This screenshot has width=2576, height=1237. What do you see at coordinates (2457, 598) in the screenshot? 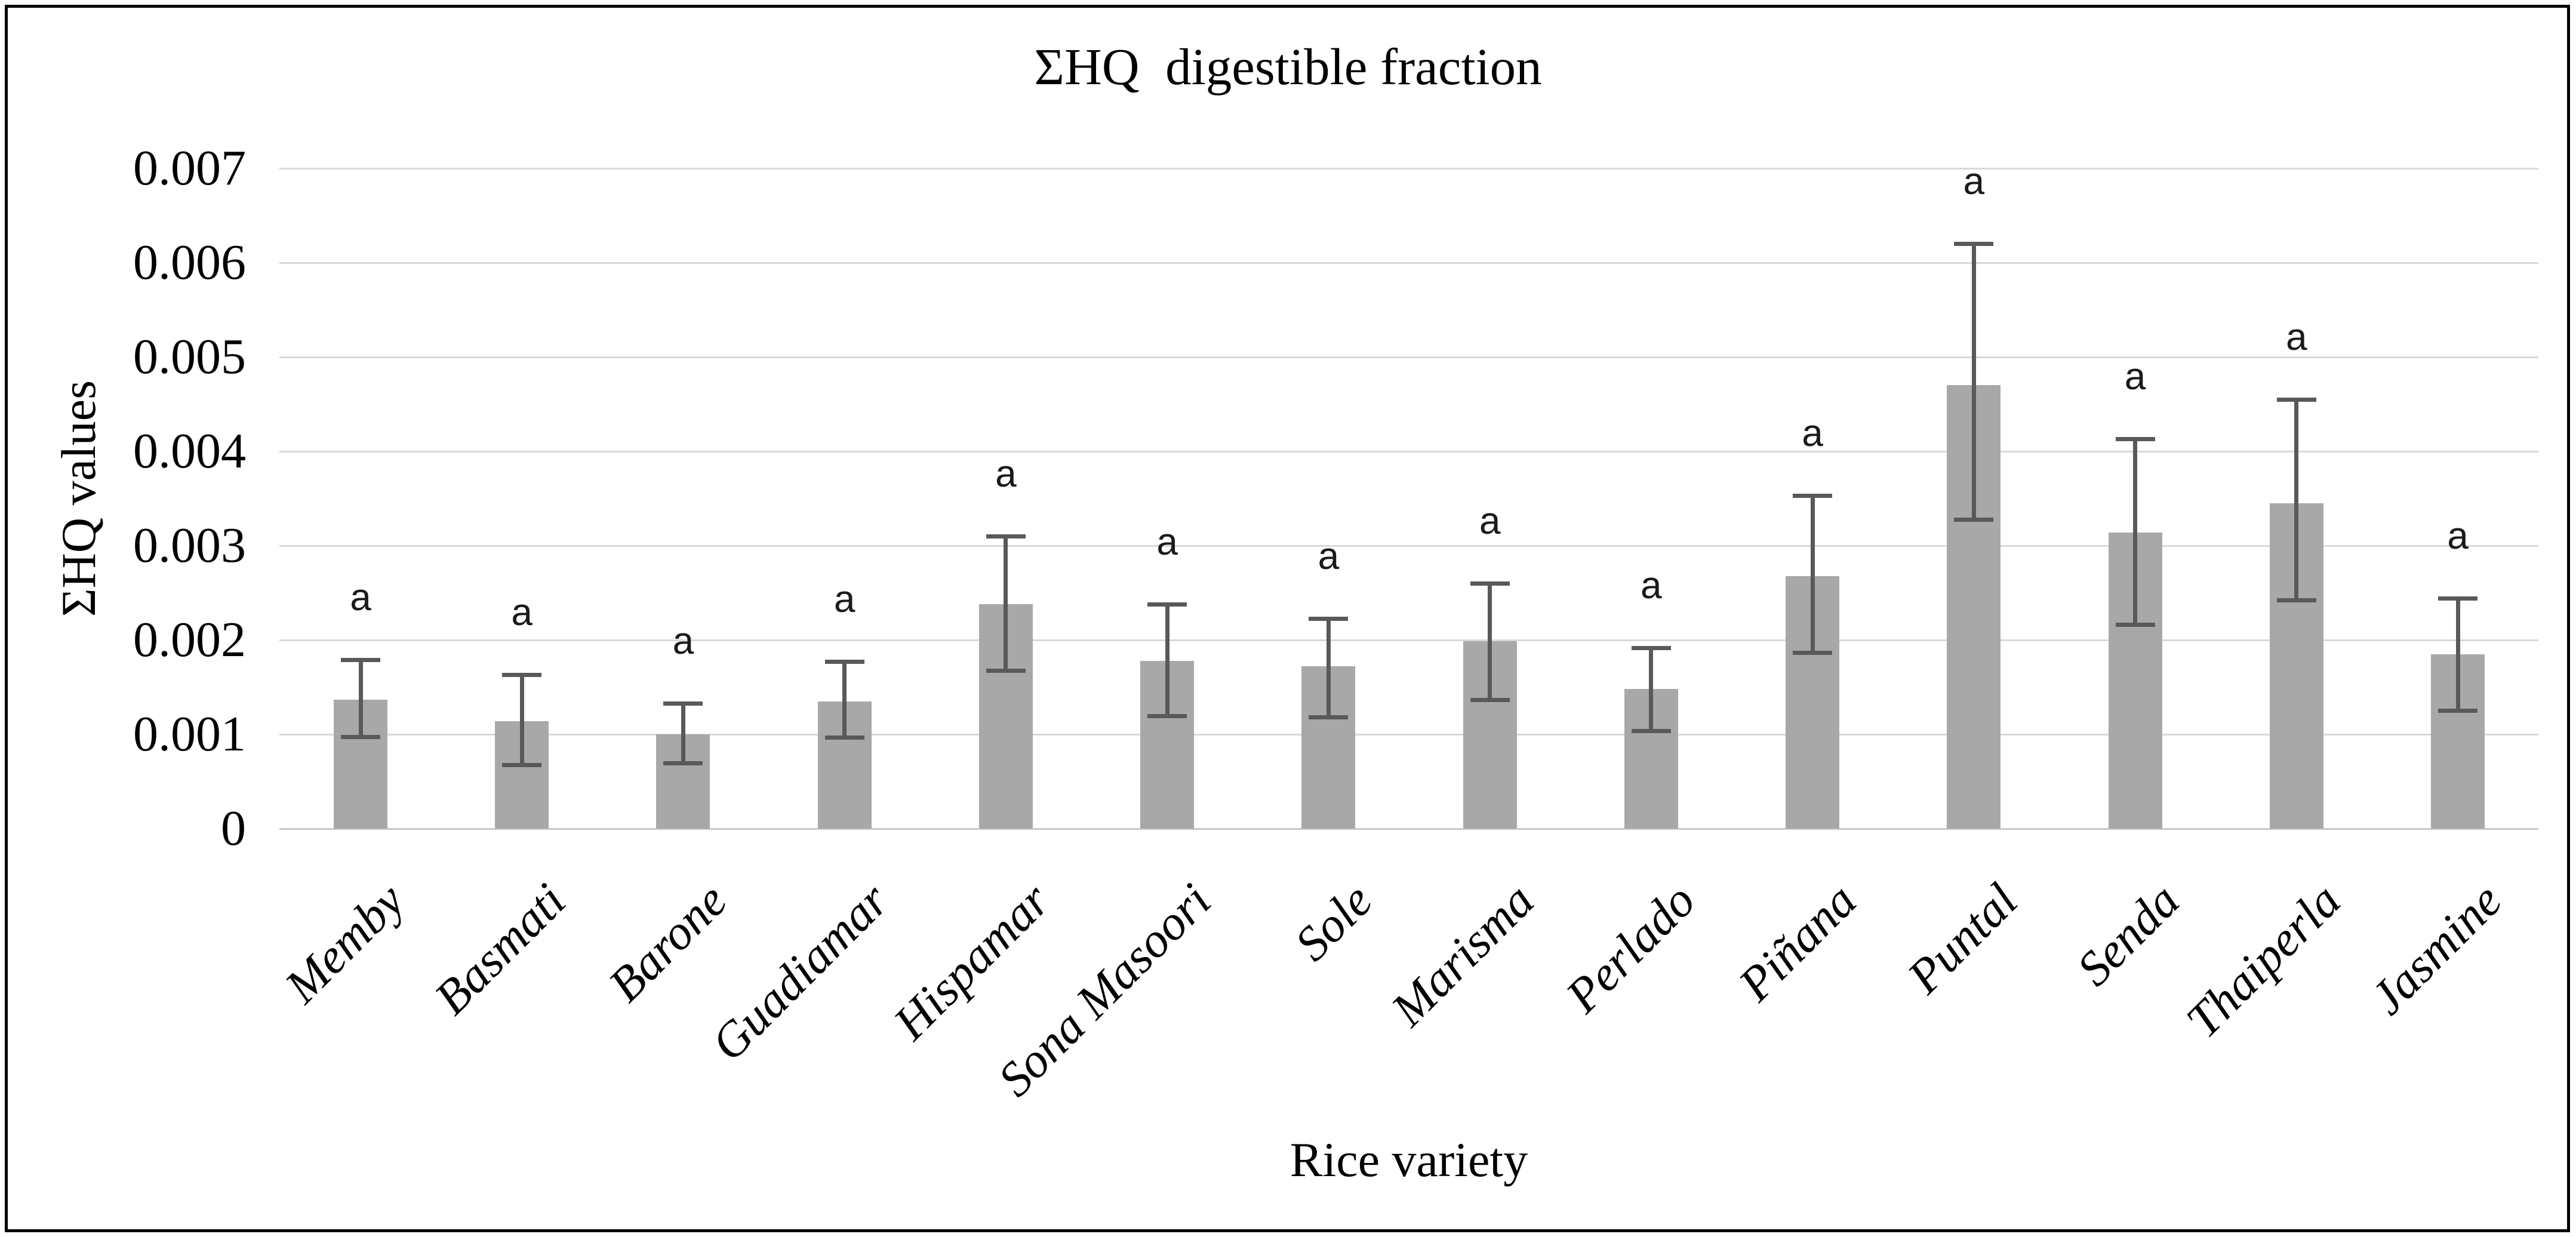
I see `error-cap-top-jasmine` at bounding box center [2457, 598].